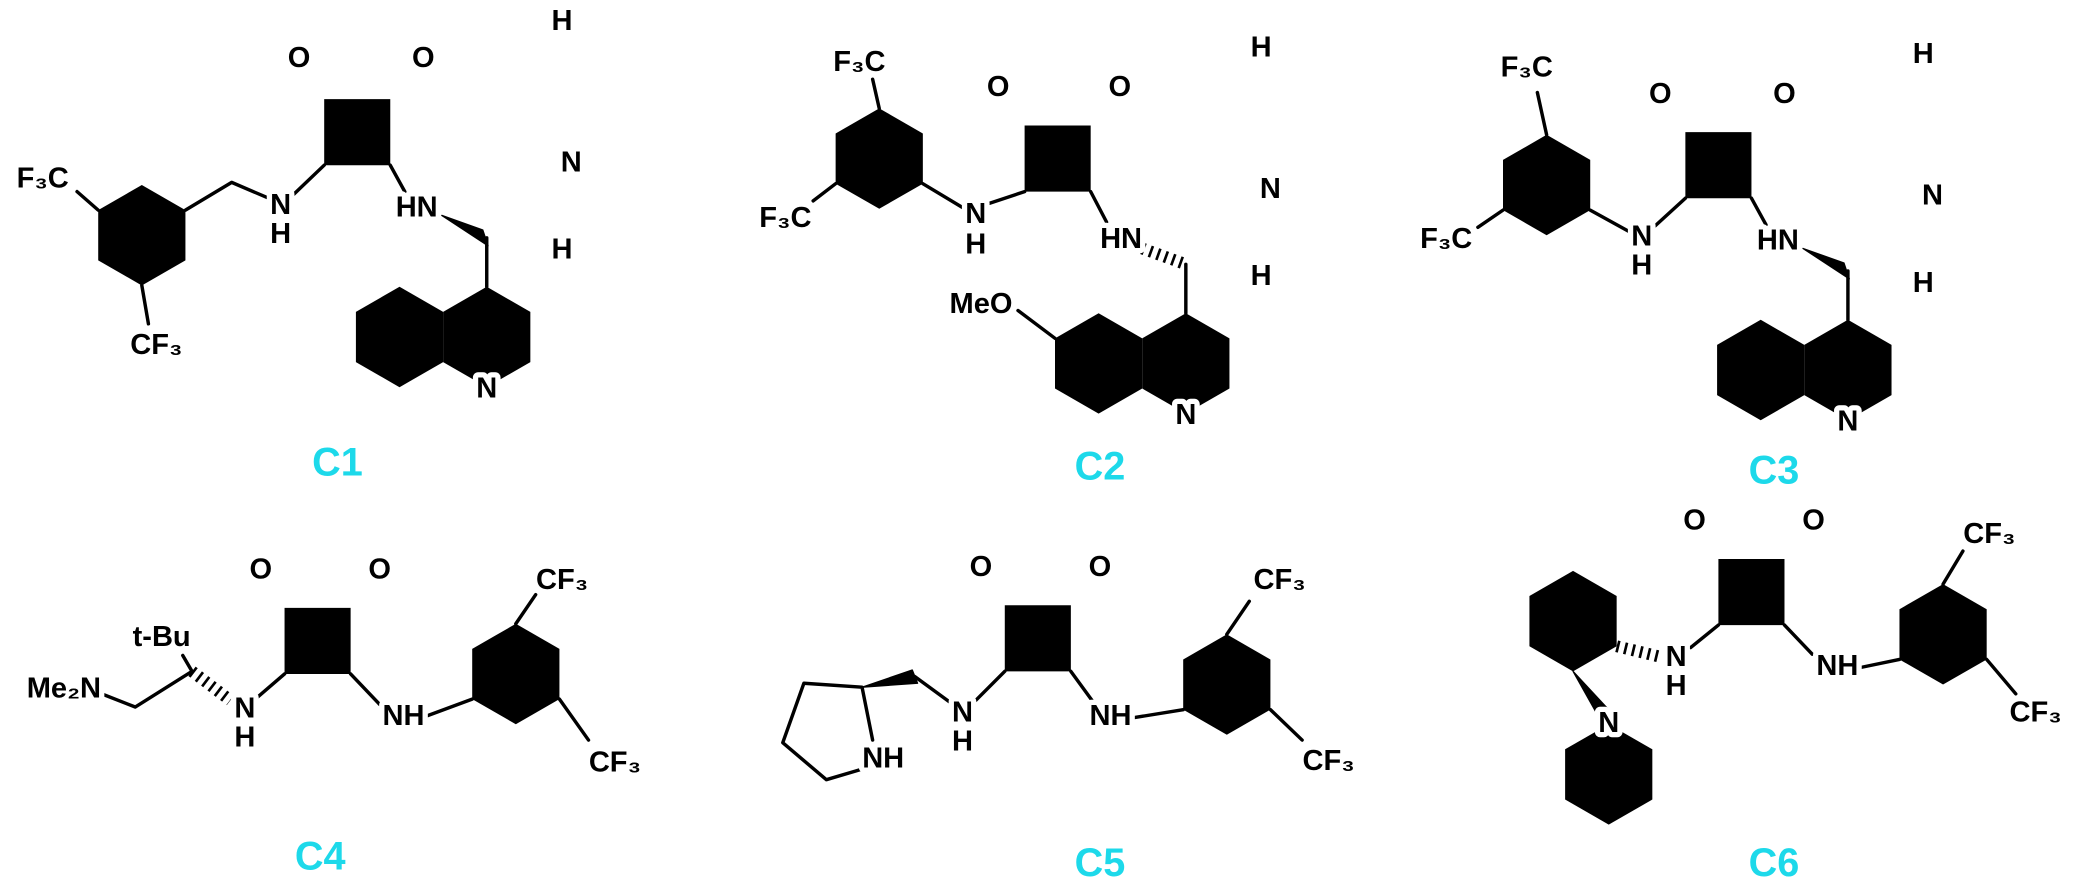  I want to click on compound-label: C6, so click(1774, 863).